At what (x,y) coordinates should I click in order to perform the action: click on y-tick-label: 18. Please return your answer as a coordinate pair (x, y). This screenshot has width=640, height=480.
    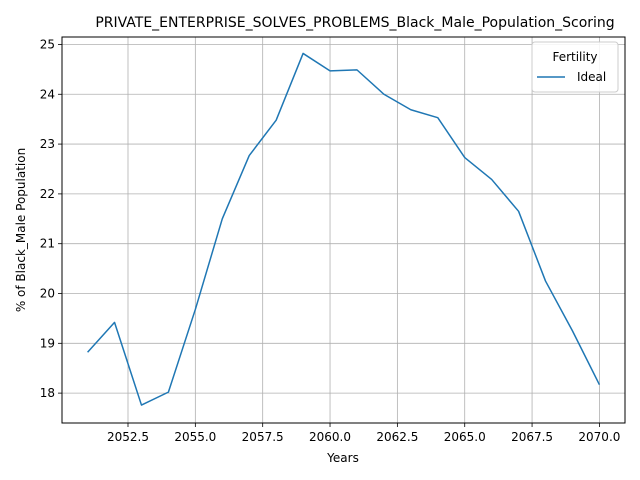
    Looking at the image, I should click on (47, 393).